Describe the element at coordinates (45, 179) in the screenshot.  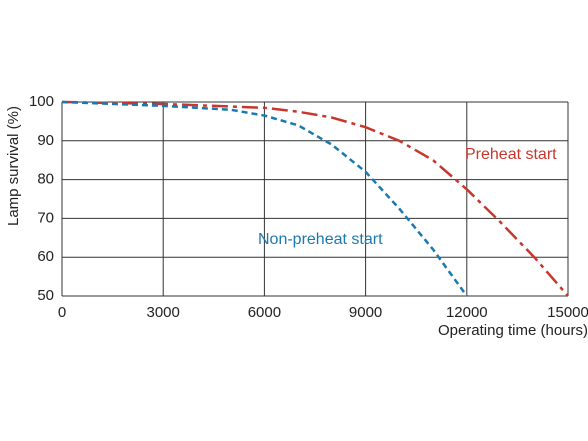
I see `y-tick-label: 80` at that location.